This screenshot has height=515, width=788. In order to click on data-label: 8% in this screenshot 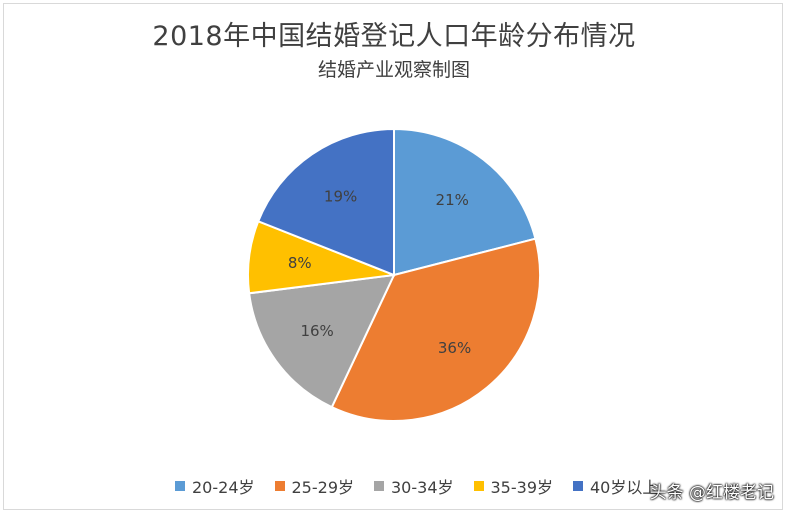, I will do `click(300, 263)`.